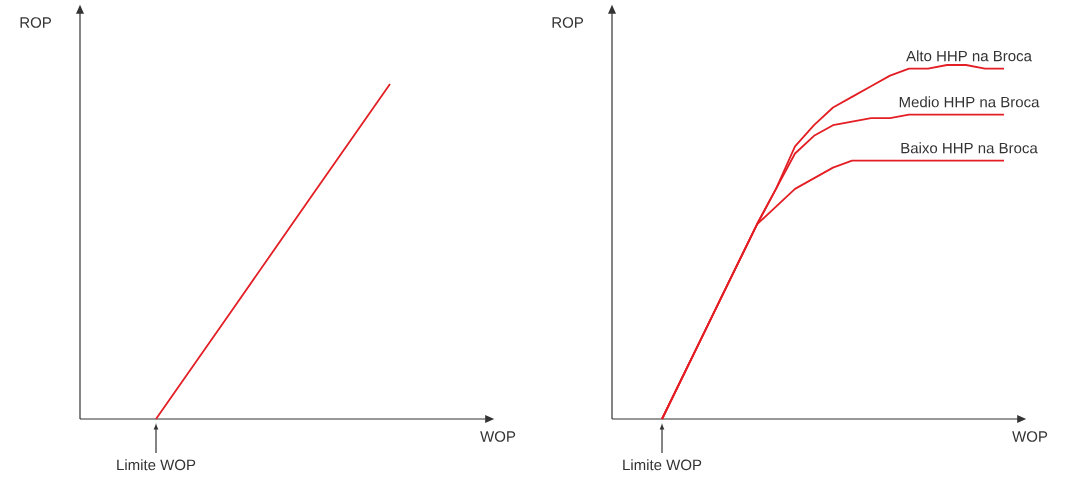  Describe the element at coordinates (969, 102) in the screenshot. I see `series-label: Medio HHP na Broca` at that location.